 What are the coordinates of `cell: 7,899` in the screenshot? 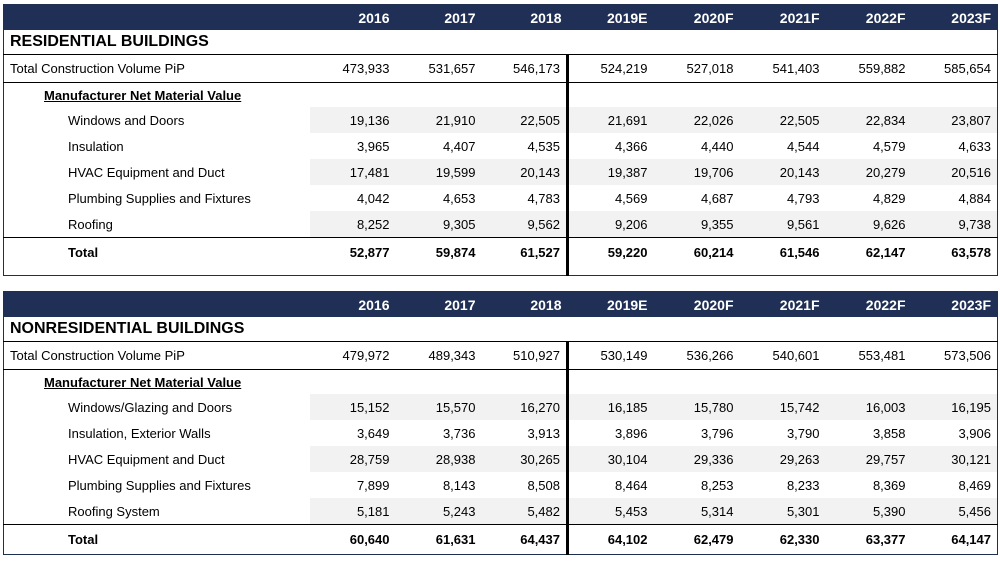 It's located at (373, 485).